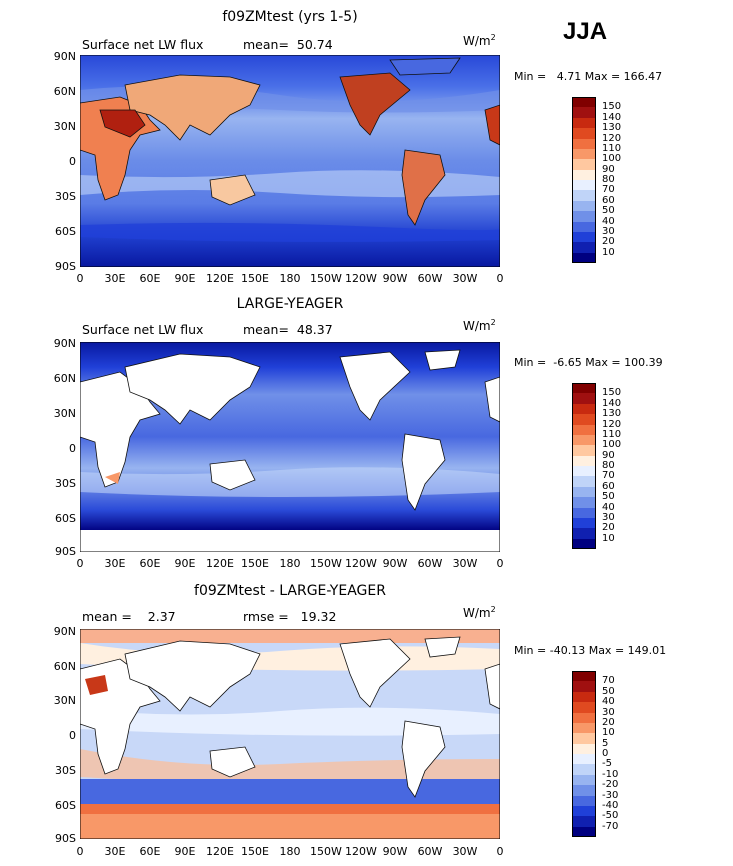 This screenshot has width=733, height=866. I want to click on panel-1-minmax: Min = 4.71 Max = 166.47, so click(588, 76).